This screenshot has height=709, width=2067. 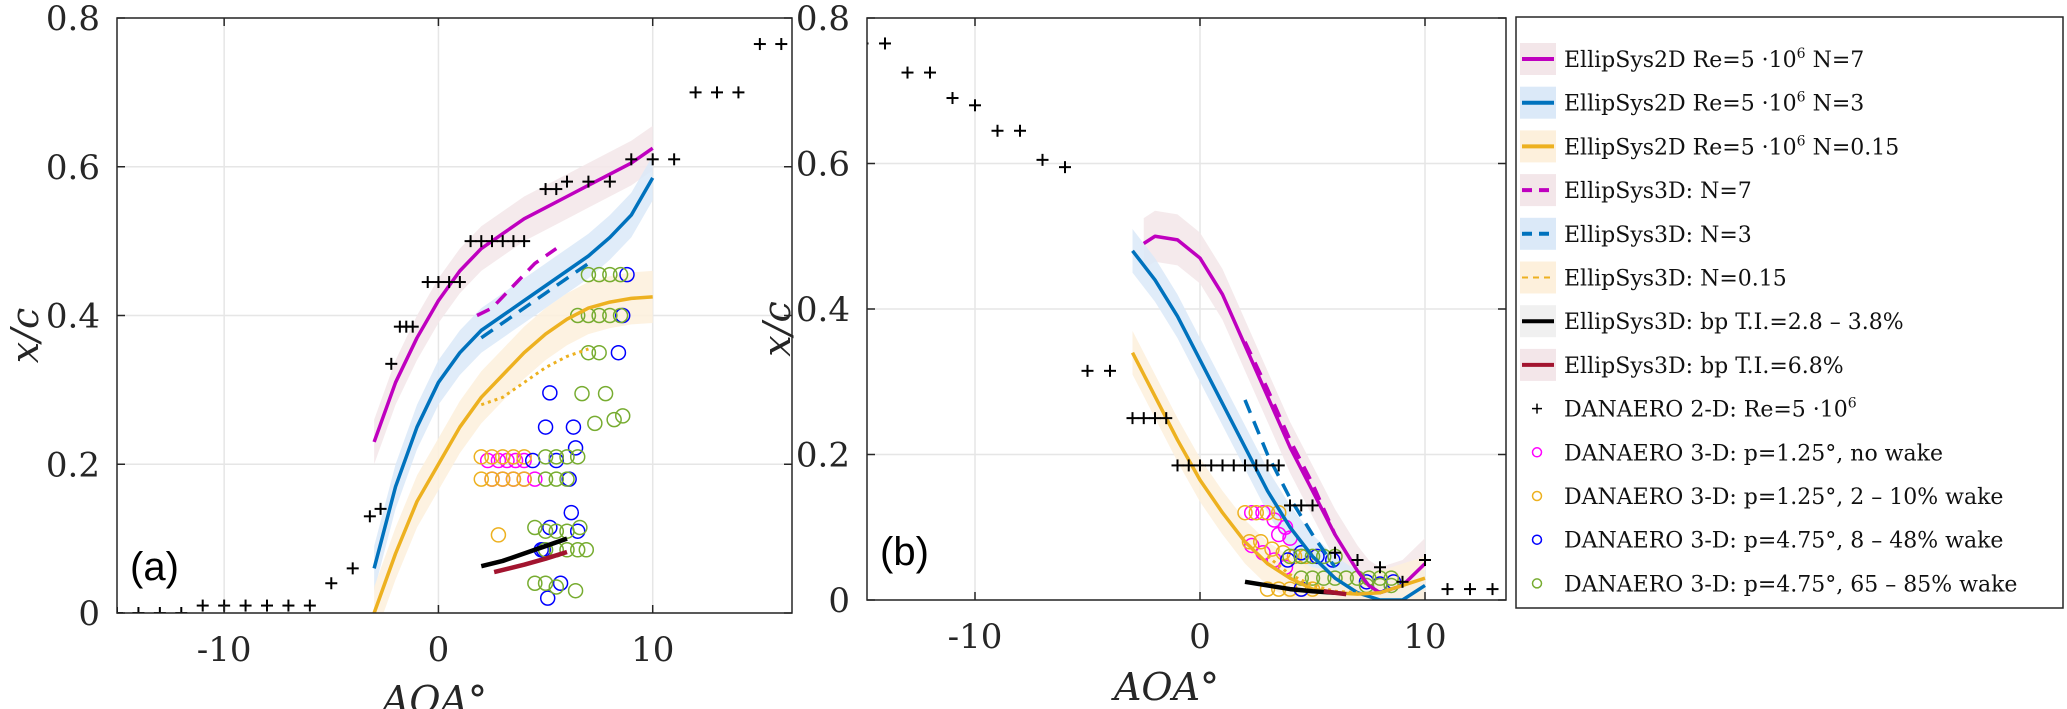 I want to click on legend-entry: DANAERO 3-D: p=4.75°, 8 – 48% wake, so click(x=1767, y=541).